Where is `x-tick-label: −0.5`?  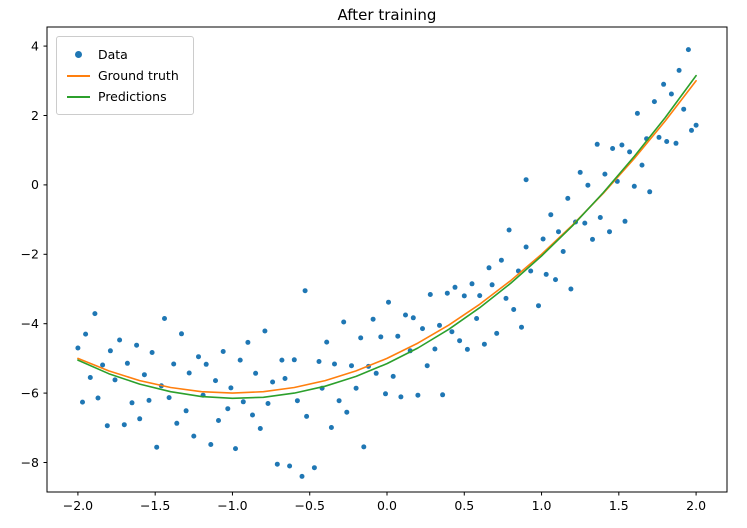 x-tick-label: −0.5 is located at coordinates (310, 505).